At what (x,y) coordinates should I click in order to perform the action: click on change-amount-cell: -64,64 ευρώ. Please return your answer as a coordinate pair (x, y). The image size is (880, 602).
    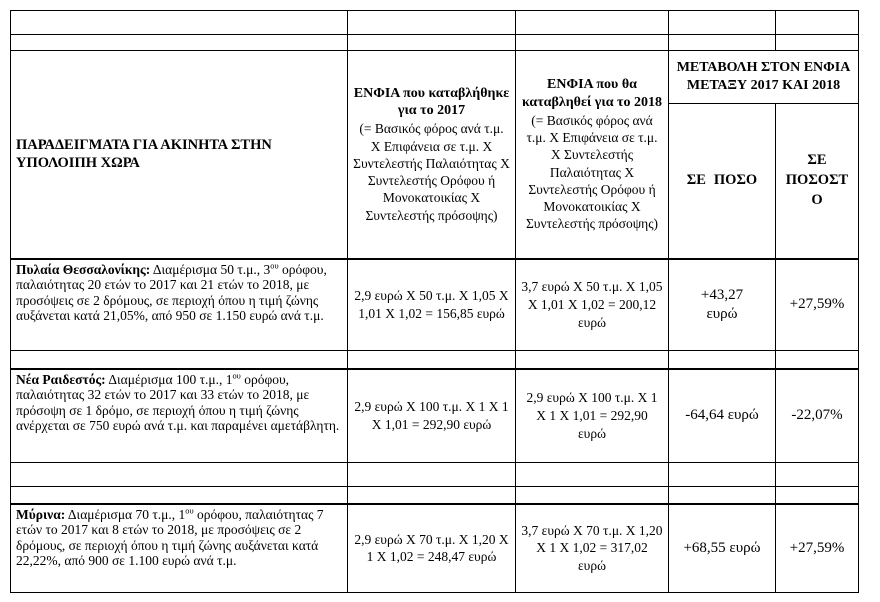
    Looking at the image, I should click on (722, 415).